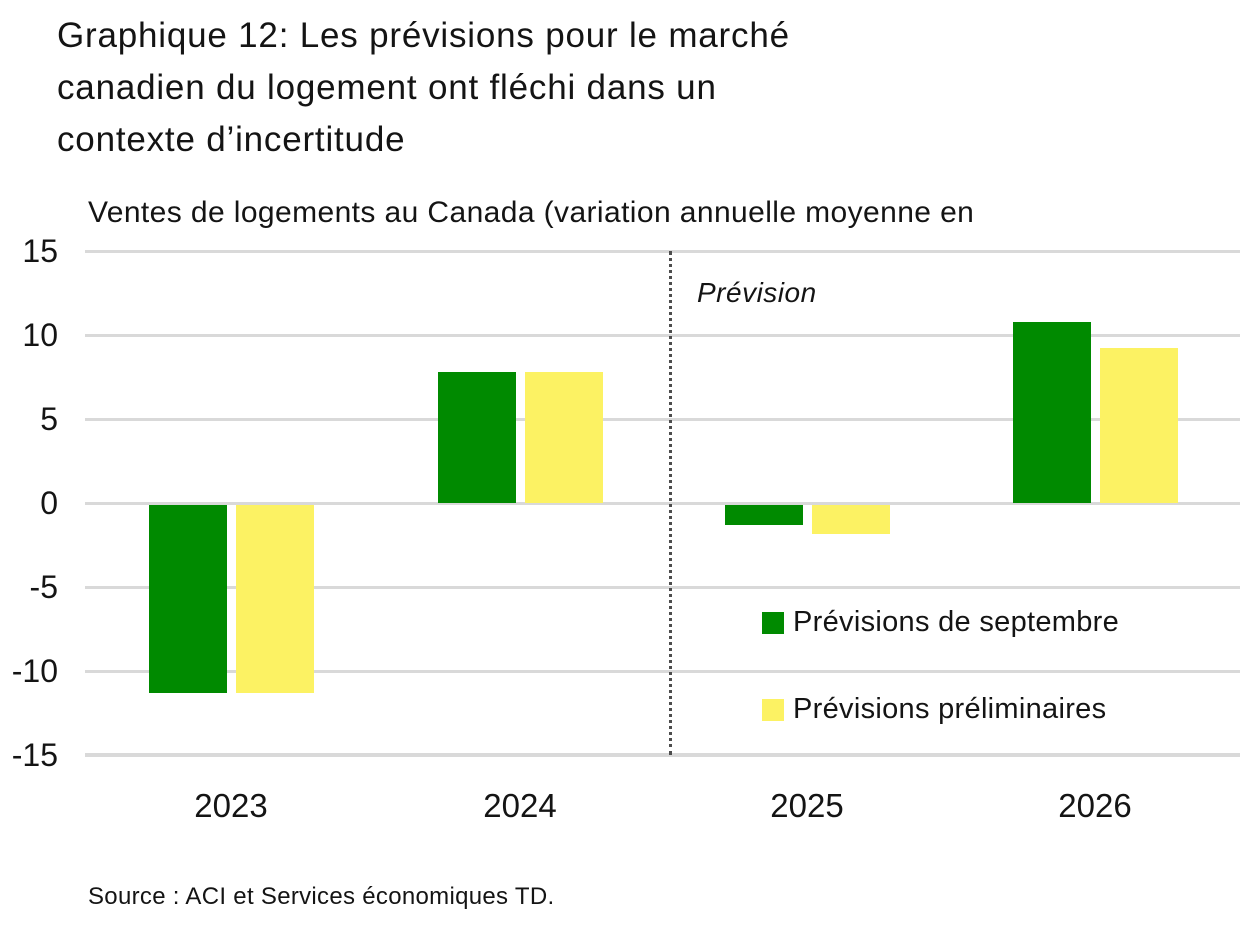 The width and height of the screenshot is (1240, 925). I want to click on y-axis-tick-label-0: 0, so click(49, 503).